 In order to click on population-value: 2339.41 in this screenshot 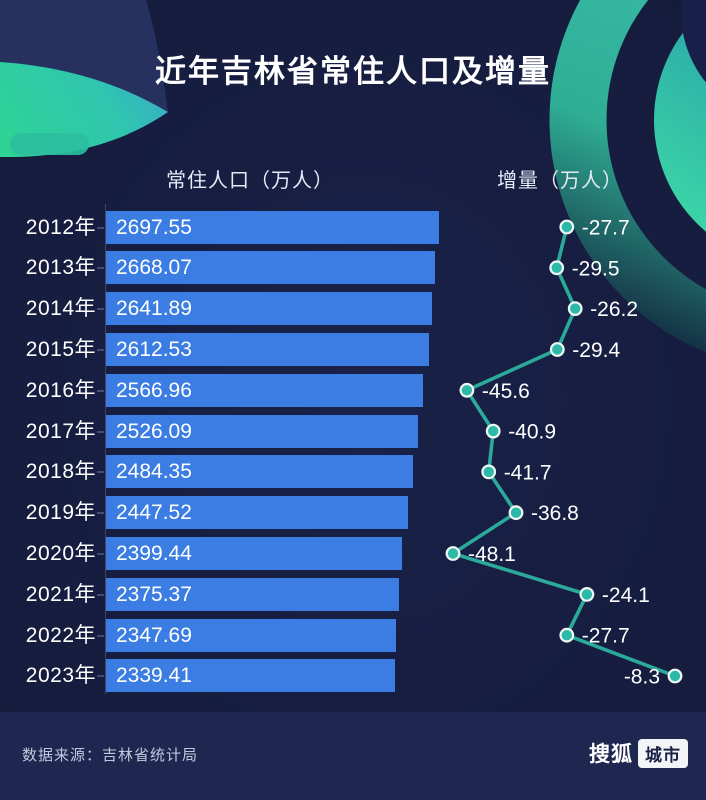, I will do `click(154, 676)`.